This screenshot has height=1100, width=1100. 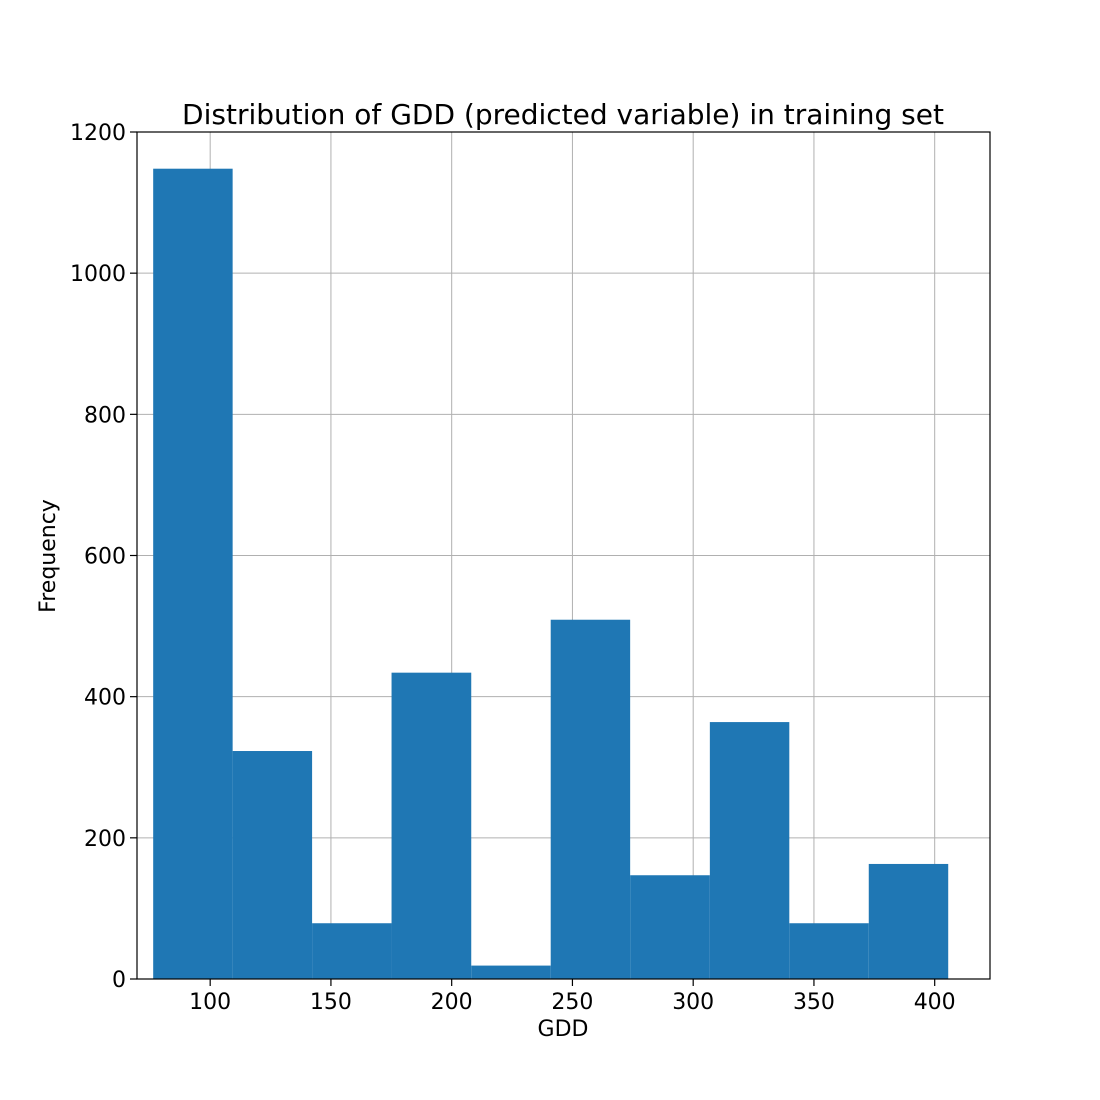 What do you see at coordinates (452, 1002) in the screenshot?
I see `x-tick-label: 200` at bounding box center [452, 1002].